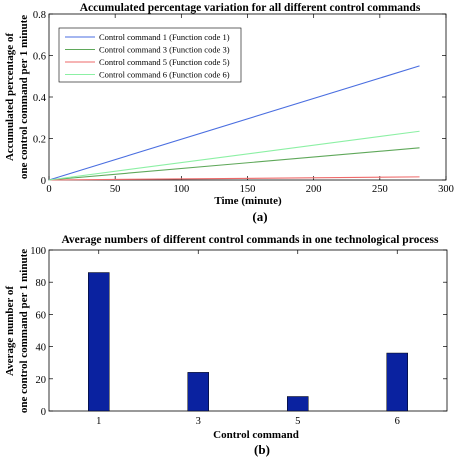  I want to click on y-tick-label: 80, so click(41, 283).